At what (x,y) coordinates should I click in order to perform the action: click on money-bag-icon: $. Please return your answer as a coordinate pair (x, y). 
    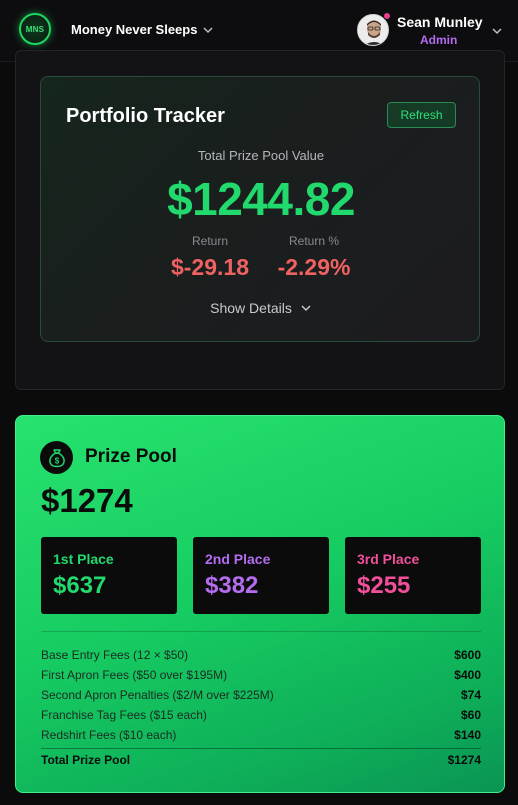
    Looking at the image, I should click on (56, 457).